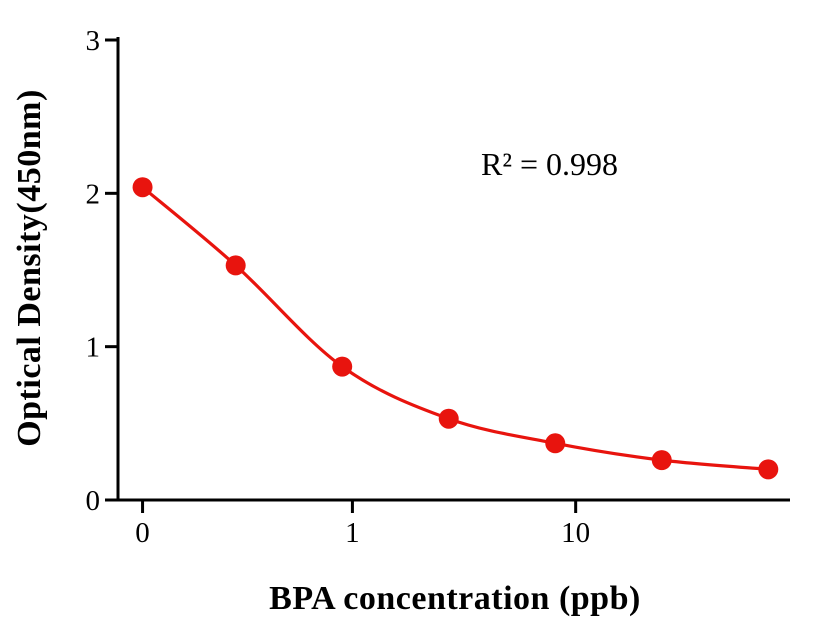 The width and height of the screenshot is (816, 640). I want to click on x-axis-title: BPA concentration (ppb), so click(455, 598).